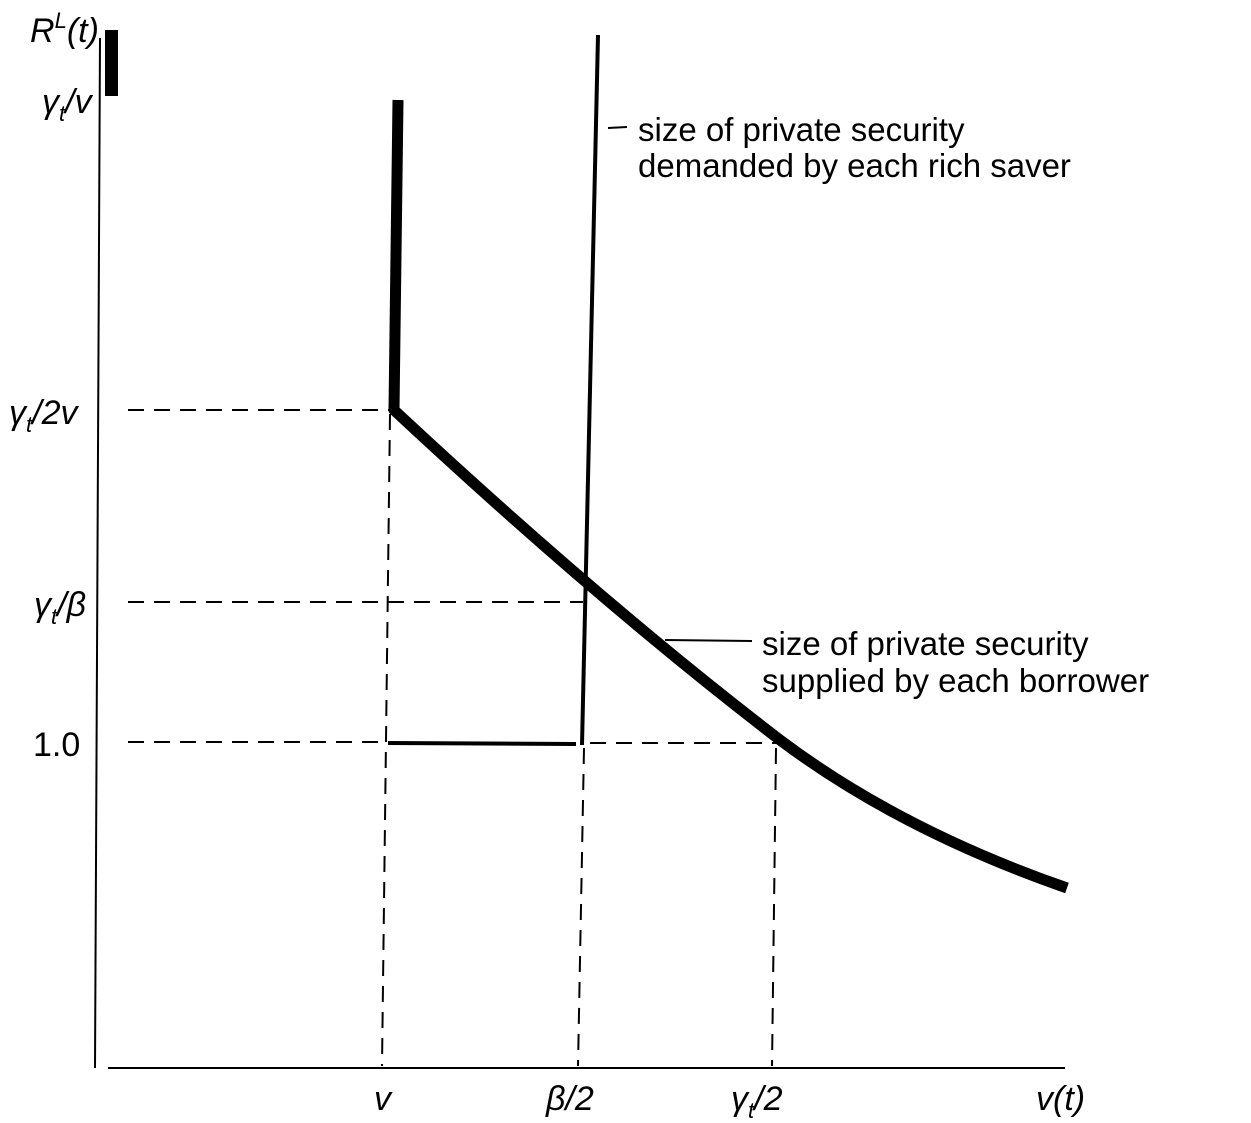 The image size is (1251, 1123). I want to click on x-axis-label: v(t), so click(1060, 1099).